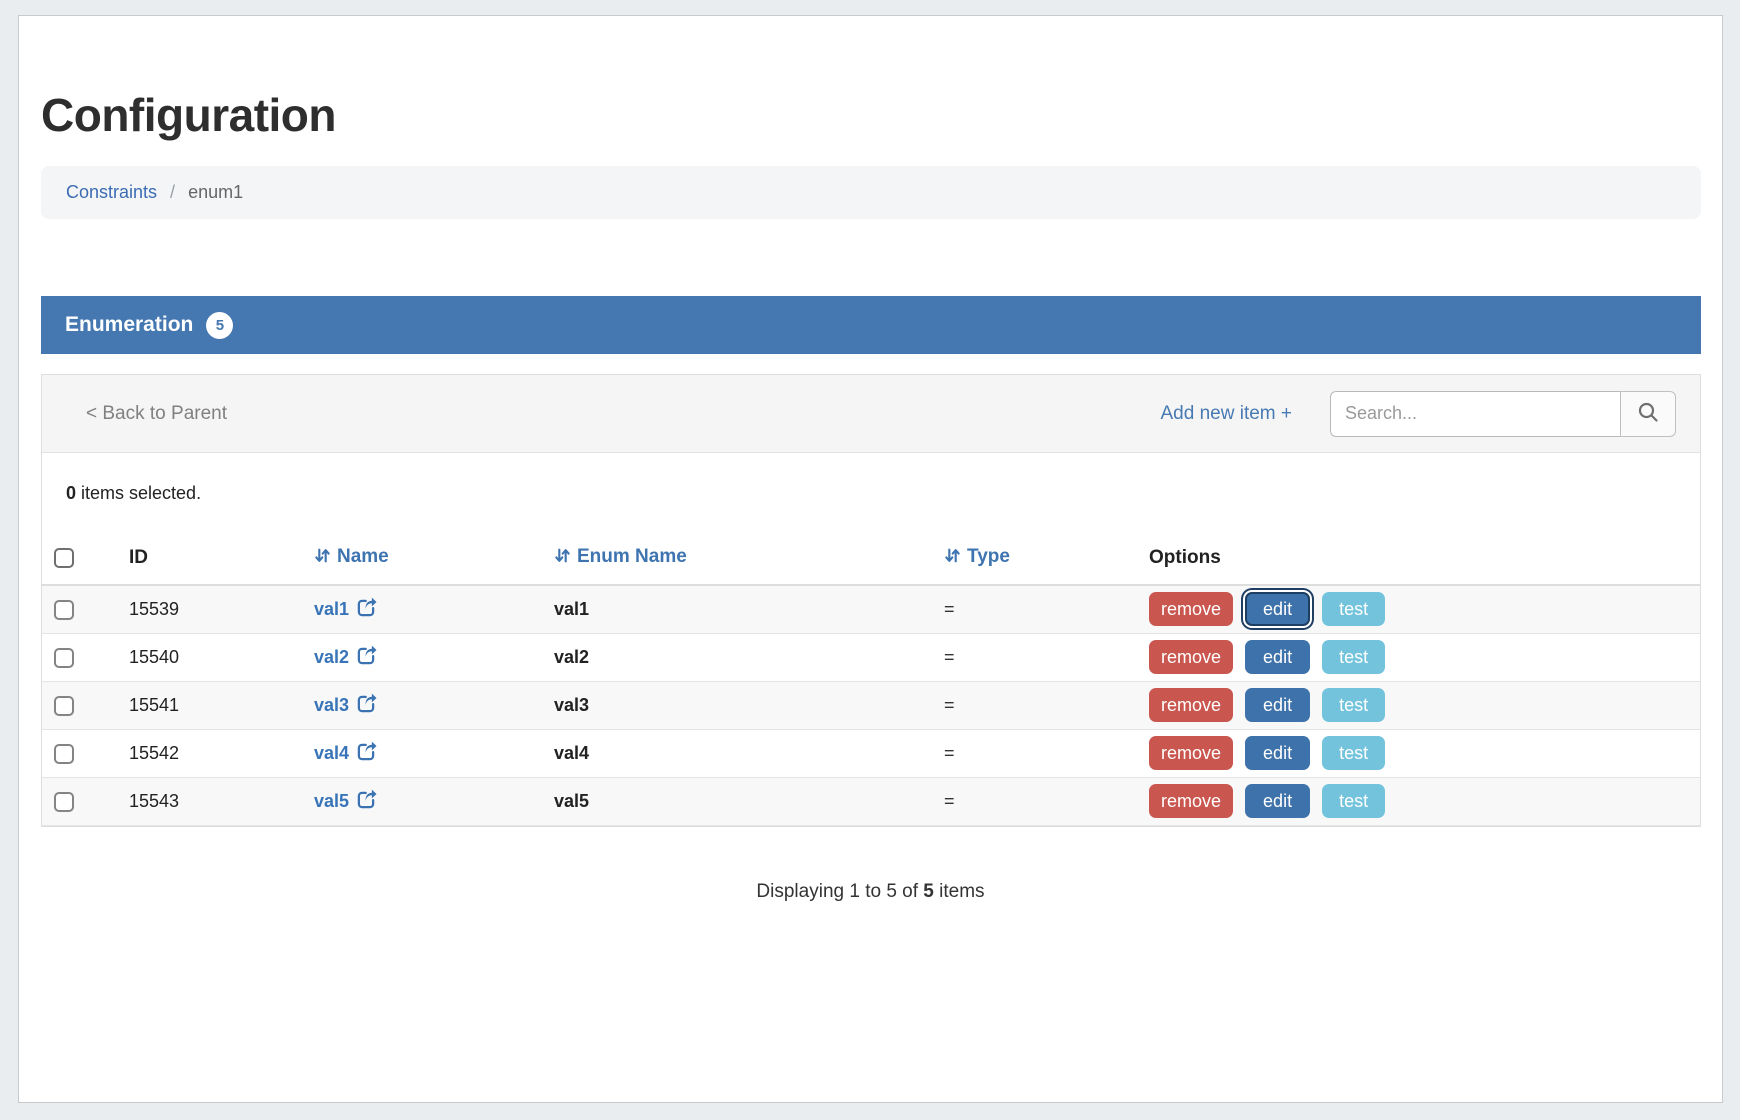 Image resolution: width=1740 pixels, height=1120 pixels. I want to click on cell-enum-name: val5, so click(572, 800).